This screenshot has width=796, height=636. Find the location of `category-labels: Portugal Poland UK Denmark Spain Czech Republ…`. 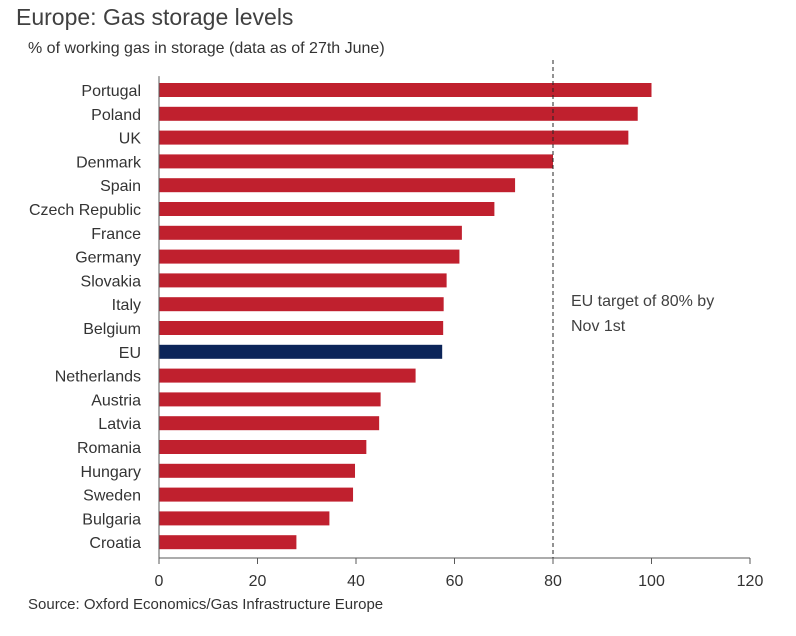

category-labels: Portugal Poland UK Denmark Spain Czech Republ… is located at coordinates (85, 317).